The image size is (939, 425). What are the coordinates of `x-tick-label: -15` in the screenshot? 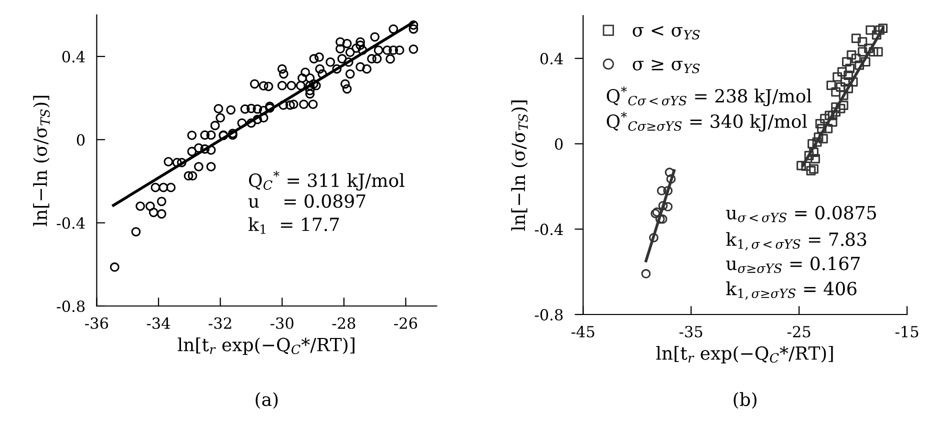 It's located at (906, 332).